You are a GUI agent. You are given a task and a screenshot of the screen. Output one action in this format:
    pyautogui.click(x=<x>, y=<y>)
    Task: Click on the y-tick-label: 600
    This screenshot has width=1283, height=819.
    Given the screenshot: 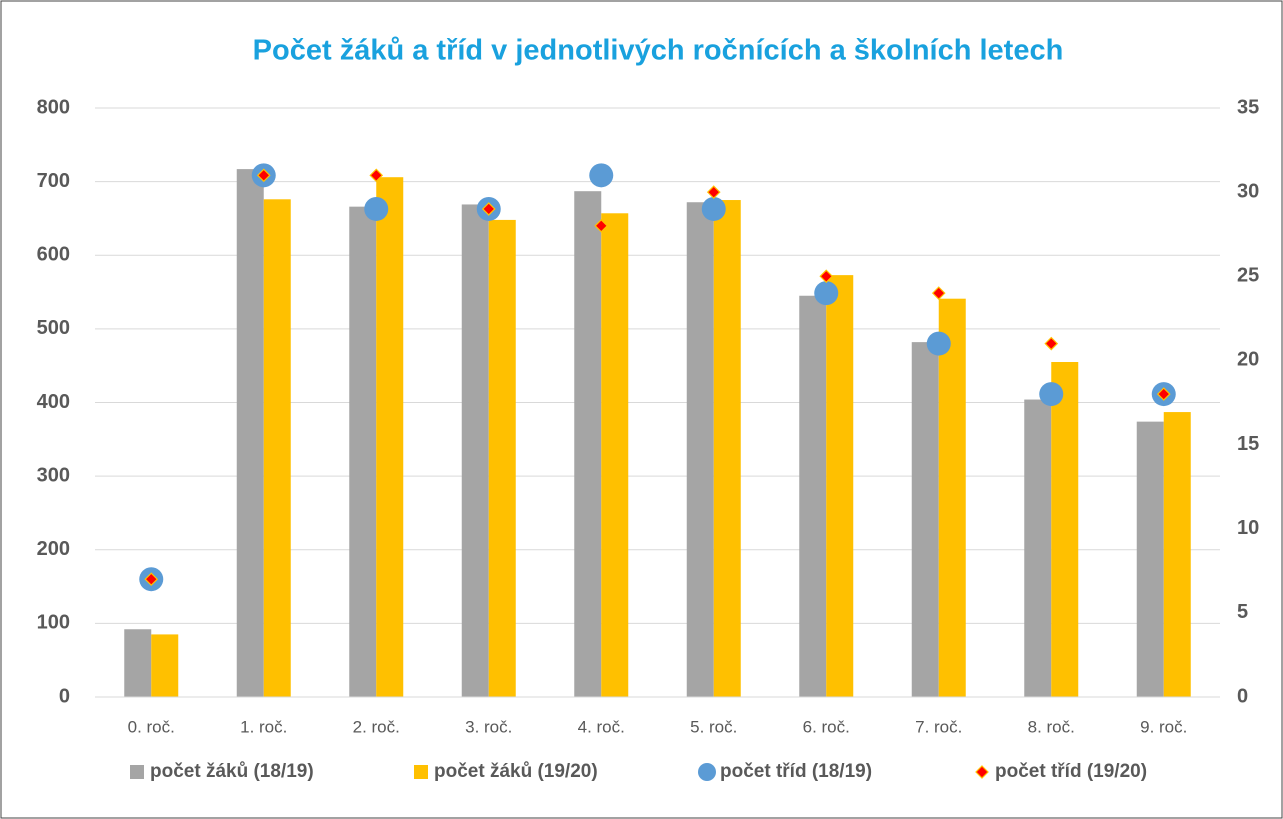 What is the action you would take?
    pyautogui.click(x=53, y=255)
    